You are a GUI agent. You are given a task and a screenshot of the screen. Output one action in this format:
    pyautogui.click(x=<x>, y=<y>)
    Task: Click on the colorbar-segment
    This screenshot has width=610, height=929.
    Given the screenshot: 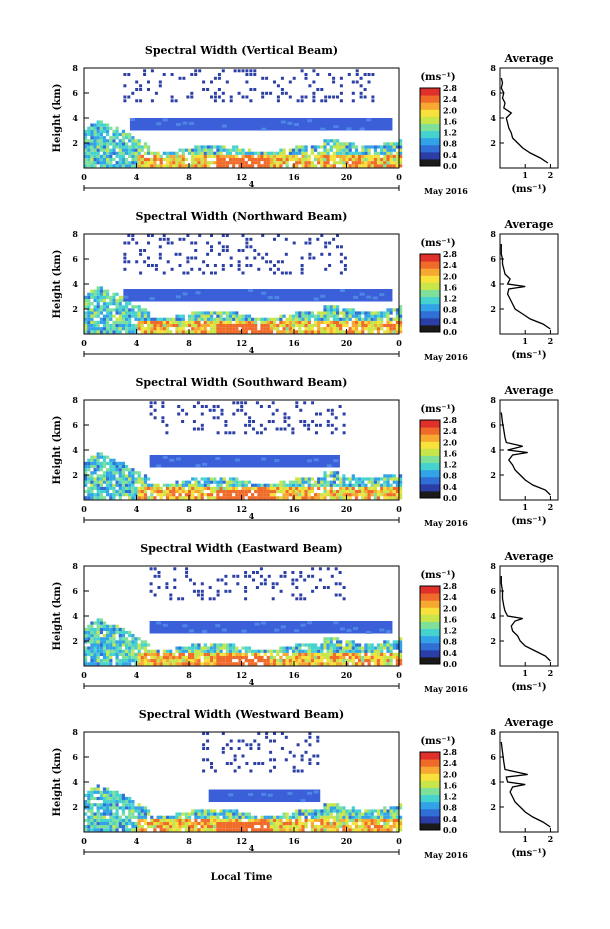 What is the action you would take?
    pyautogui.click(x=430, y=265)
    